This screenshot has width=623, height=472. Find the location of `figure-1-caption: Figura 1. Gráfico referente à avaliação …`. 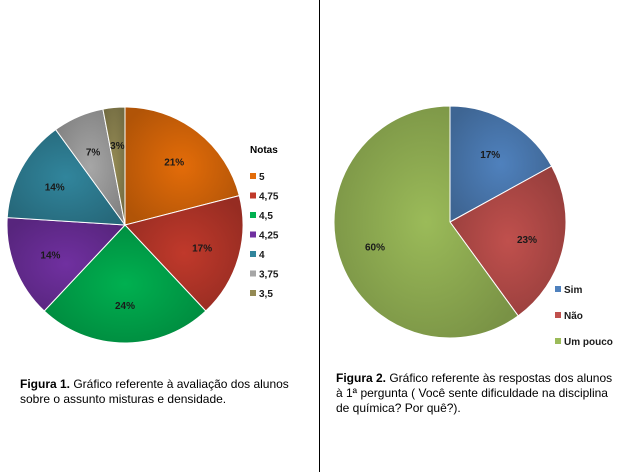

figure-1-caption: Figura 1. Gráfico referente à avaliação … is located at coordinates (165, 392).